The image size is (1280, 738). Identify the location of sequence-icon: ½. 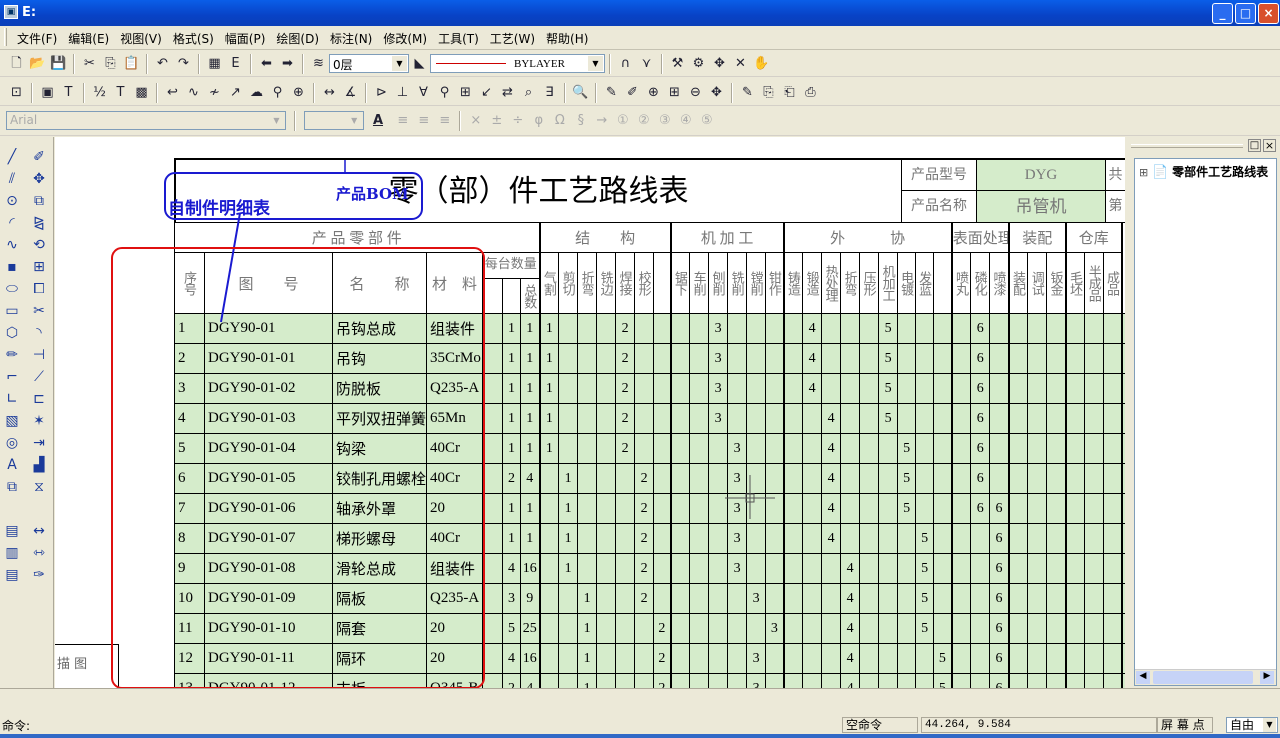
(99, 92).